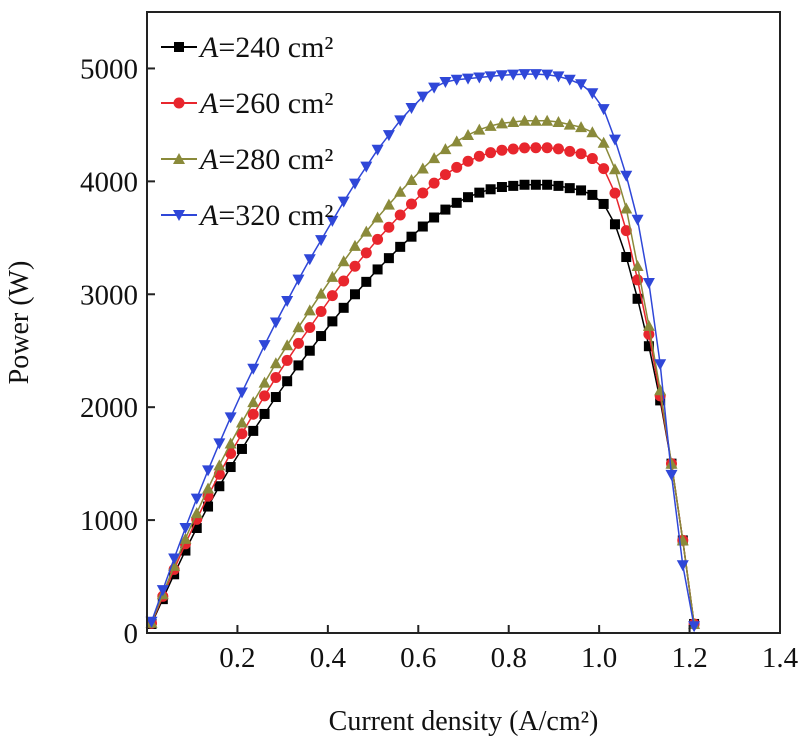 The image size is (800, 739). I want to click on x-tick-label: 0.6, so click(418, 658).